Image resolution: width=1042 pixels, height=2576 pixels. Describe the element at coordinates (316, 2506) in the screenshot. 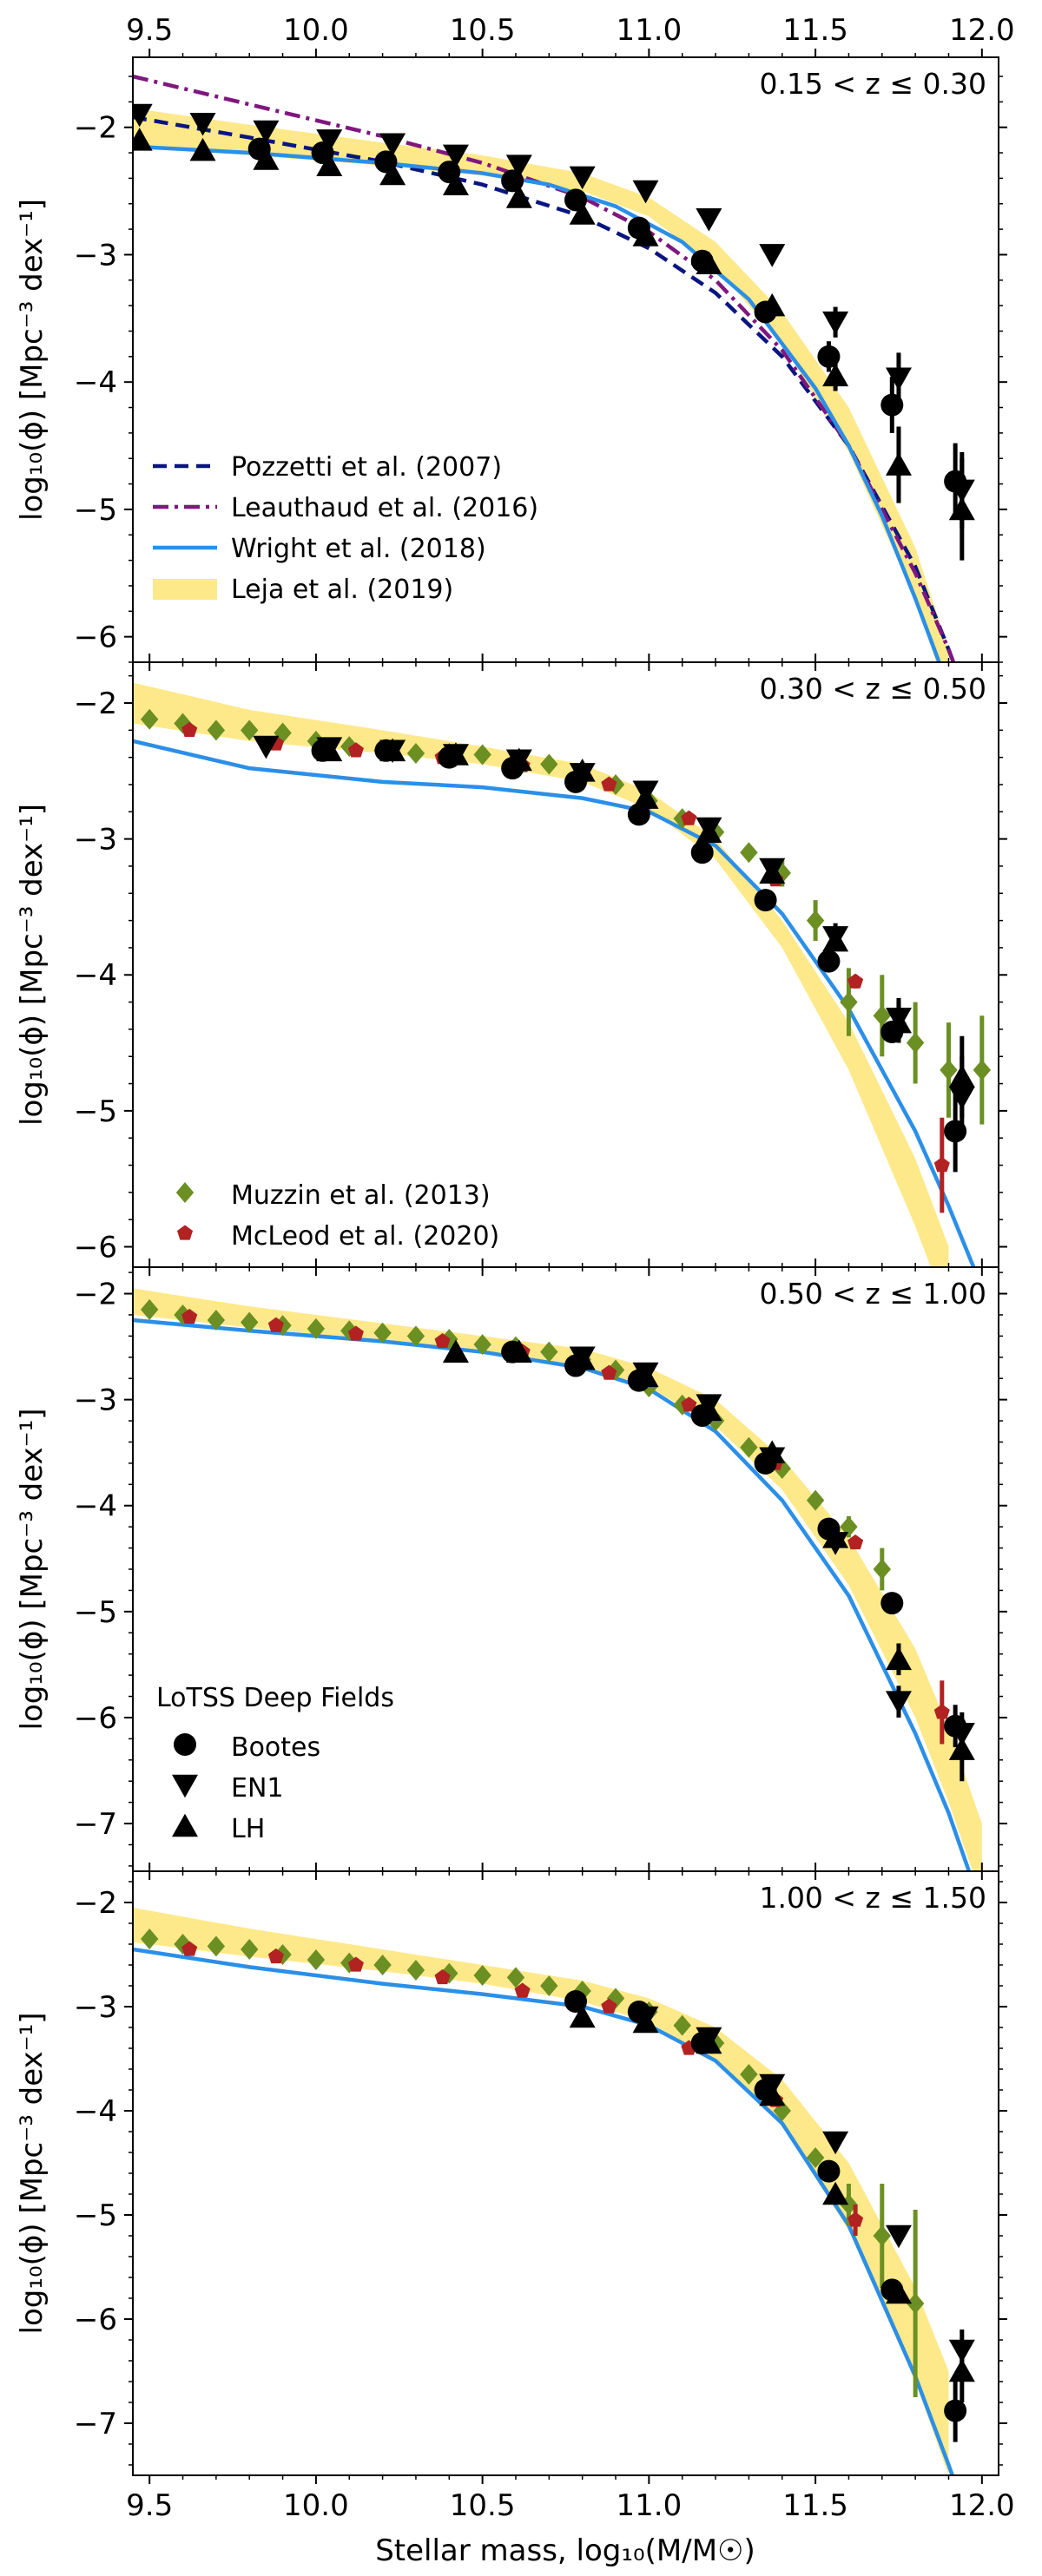

I see `x-tick-label: 10.0` at that location.